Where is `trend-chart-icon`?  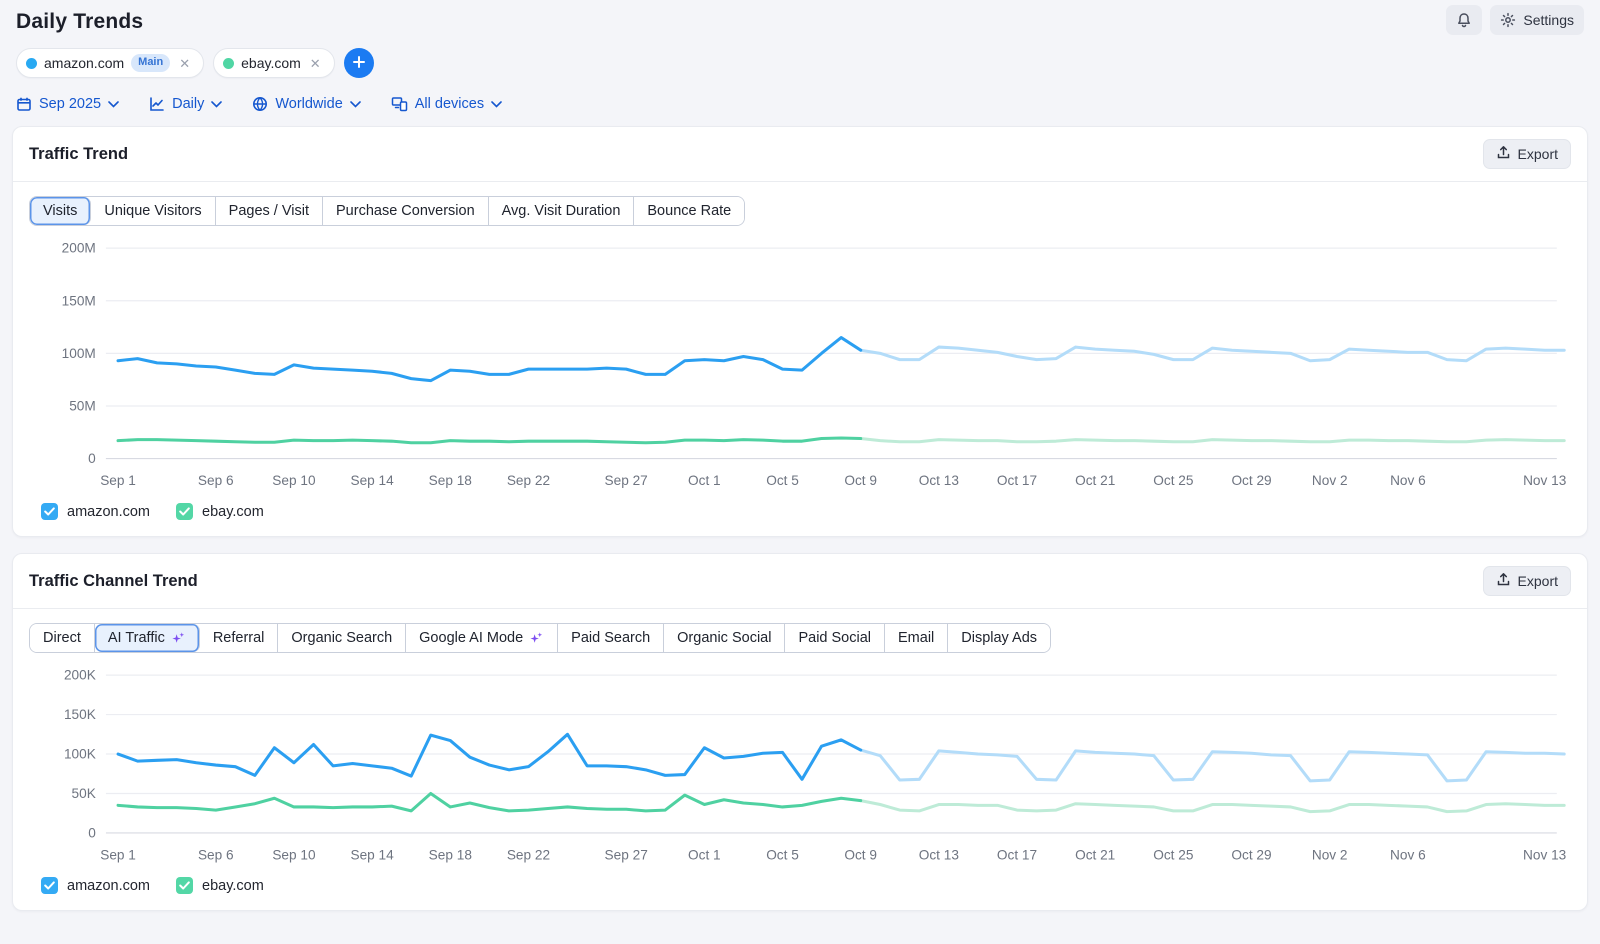
trend-chart-icon is located at coordinates (157, 104).